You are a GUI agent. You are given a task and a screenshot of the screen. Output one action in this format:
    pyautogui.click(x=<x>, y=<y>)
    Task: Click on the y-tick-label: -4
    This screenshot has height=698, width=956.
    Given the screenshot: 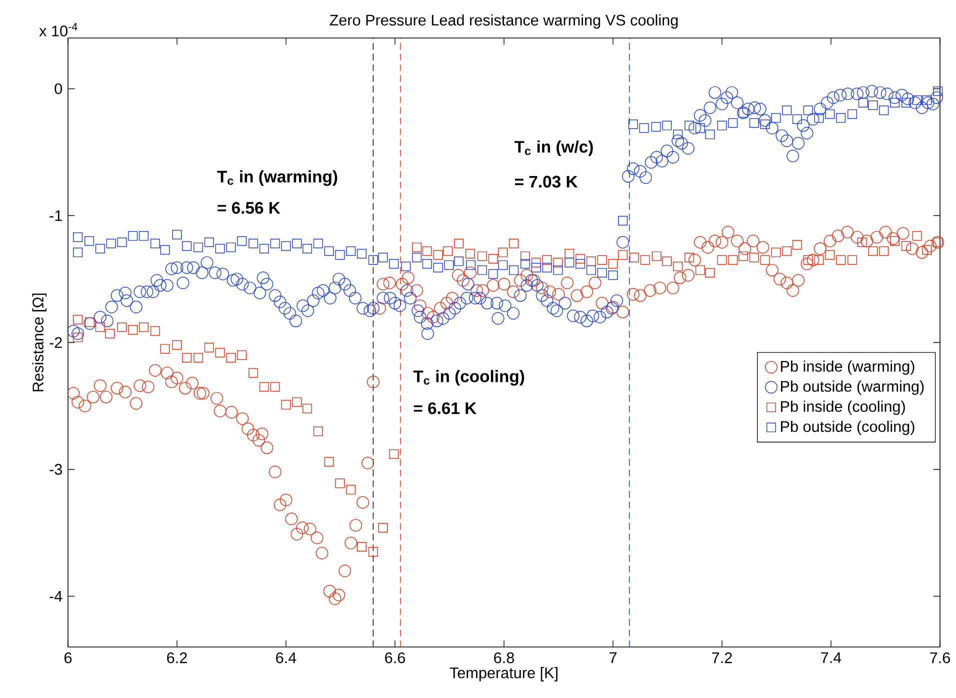 What is the action you would take?
    pyautogui.click(x=56, y=596)
    